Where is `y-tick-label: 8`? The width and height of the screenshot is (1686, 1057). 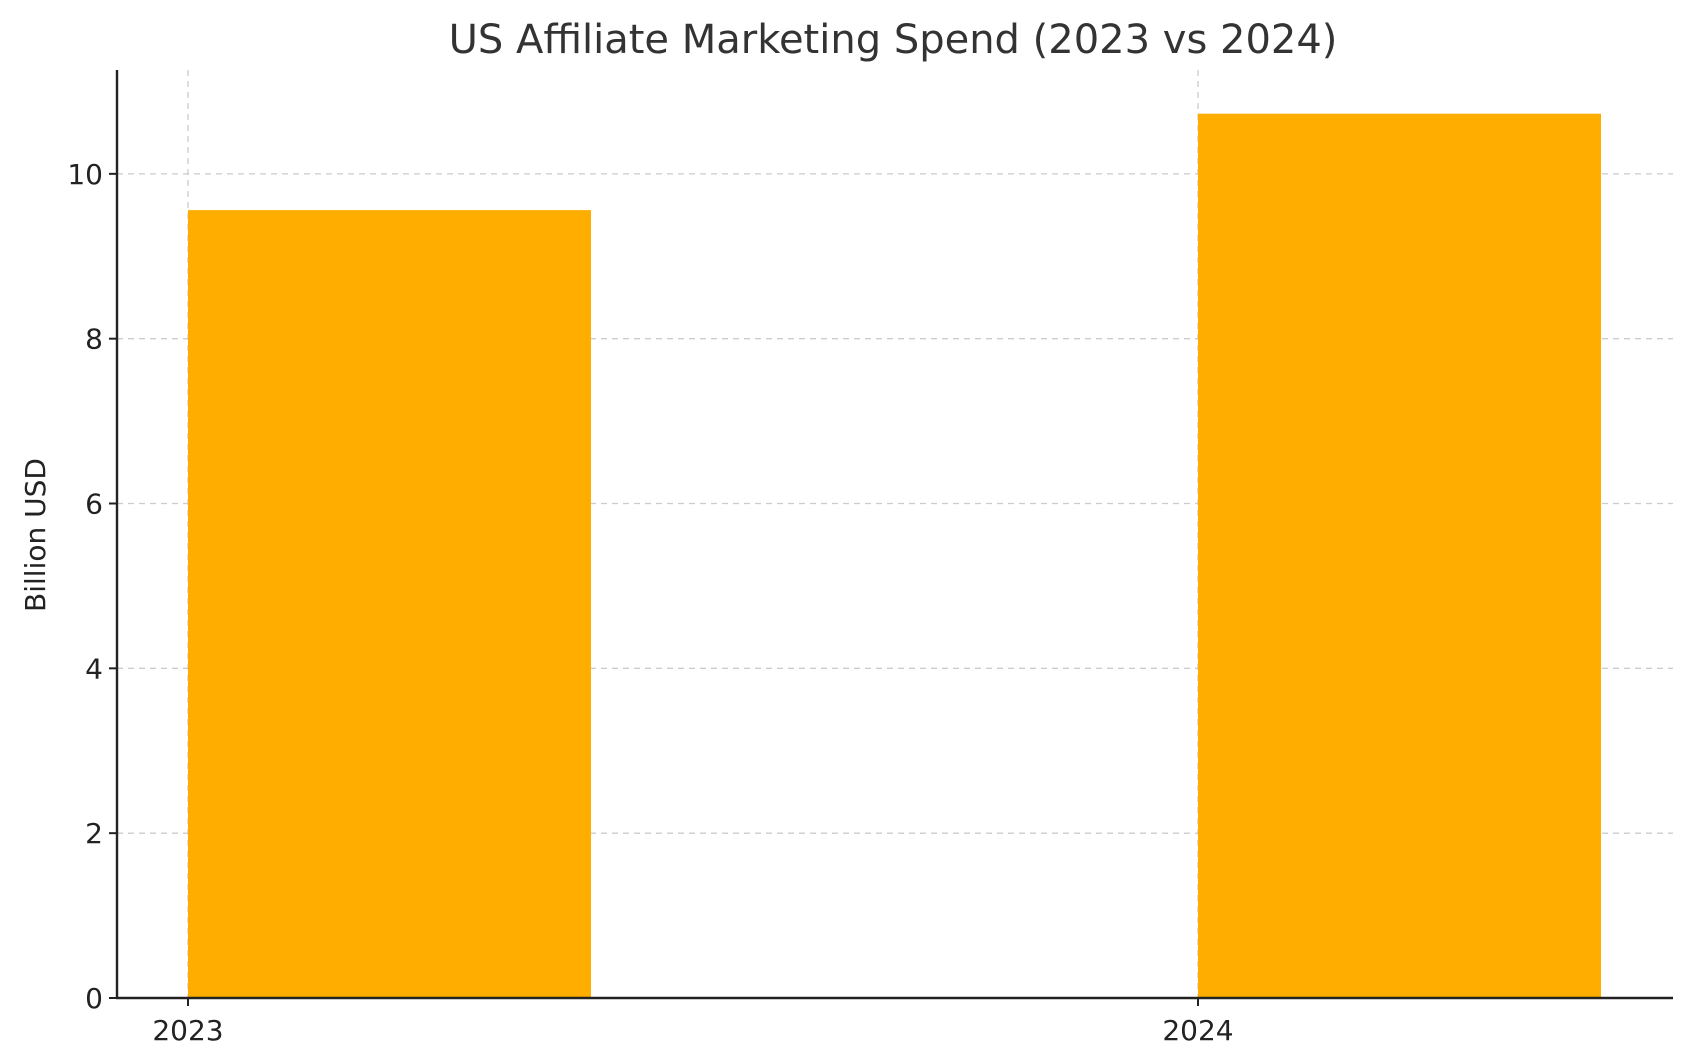
y-tick-label: 8 is located at coordinates (94, 339).